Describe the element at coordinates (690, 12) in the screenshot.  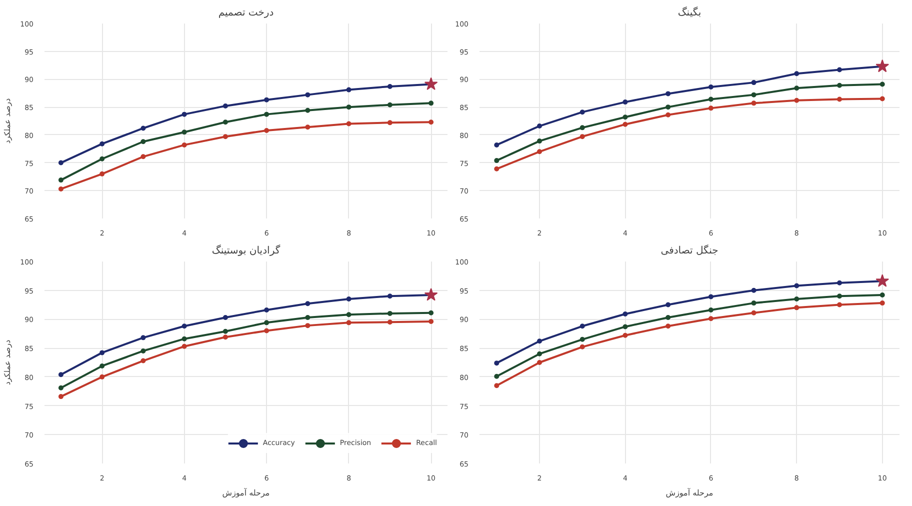
I see `chart-title: بگینگ` at that location.